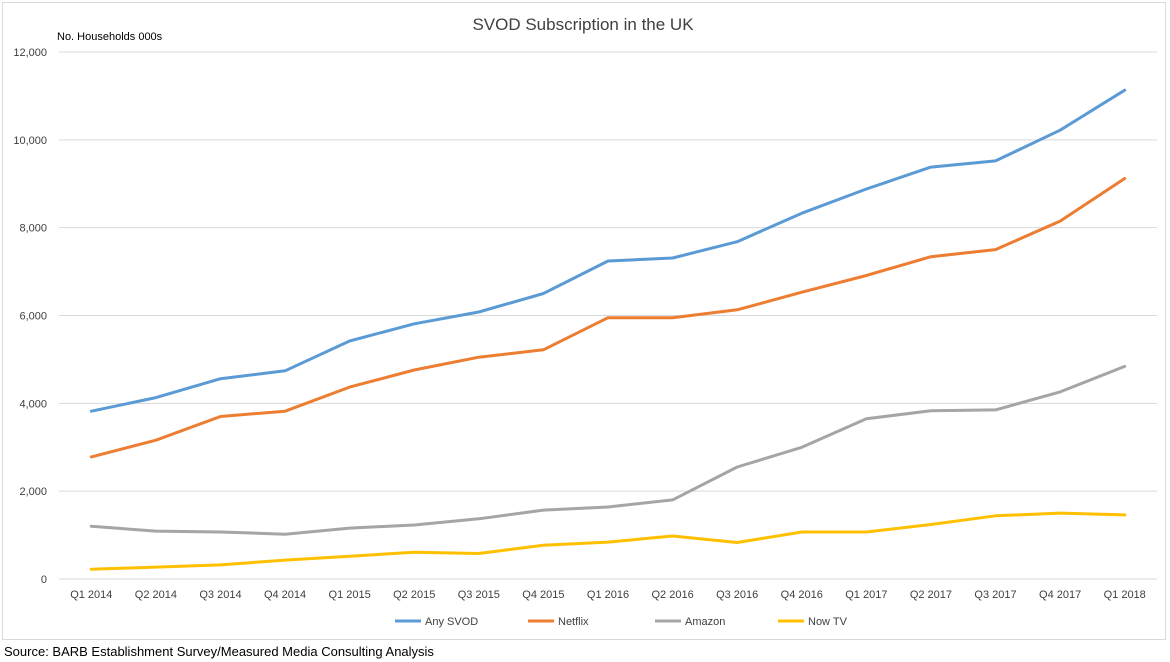 This screenshot has width=1170, height=662. I want to click on x-tick-label: Q4 2015, so click(543, 595).